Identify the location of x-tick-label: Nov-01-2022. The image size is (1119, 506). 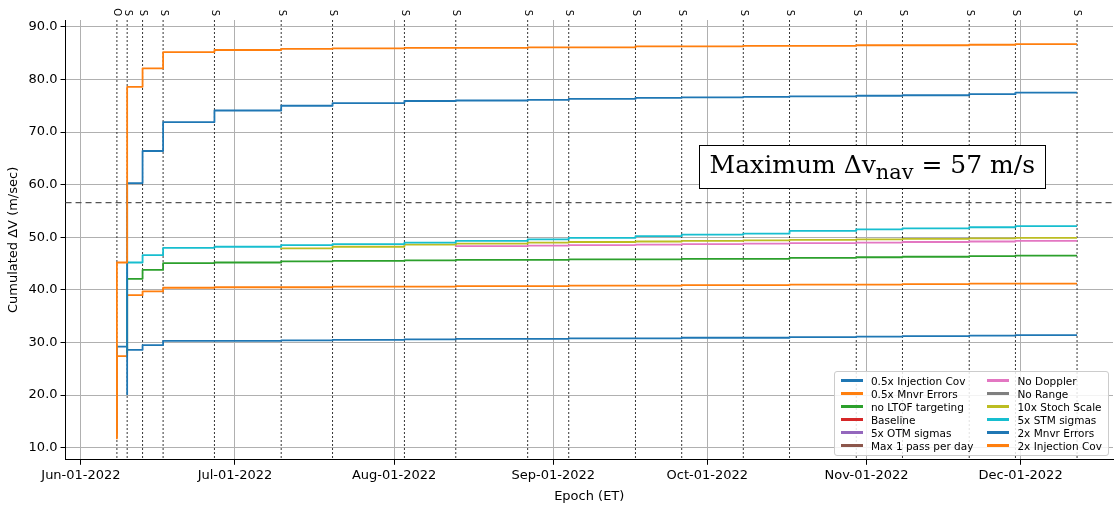
(866, 474).